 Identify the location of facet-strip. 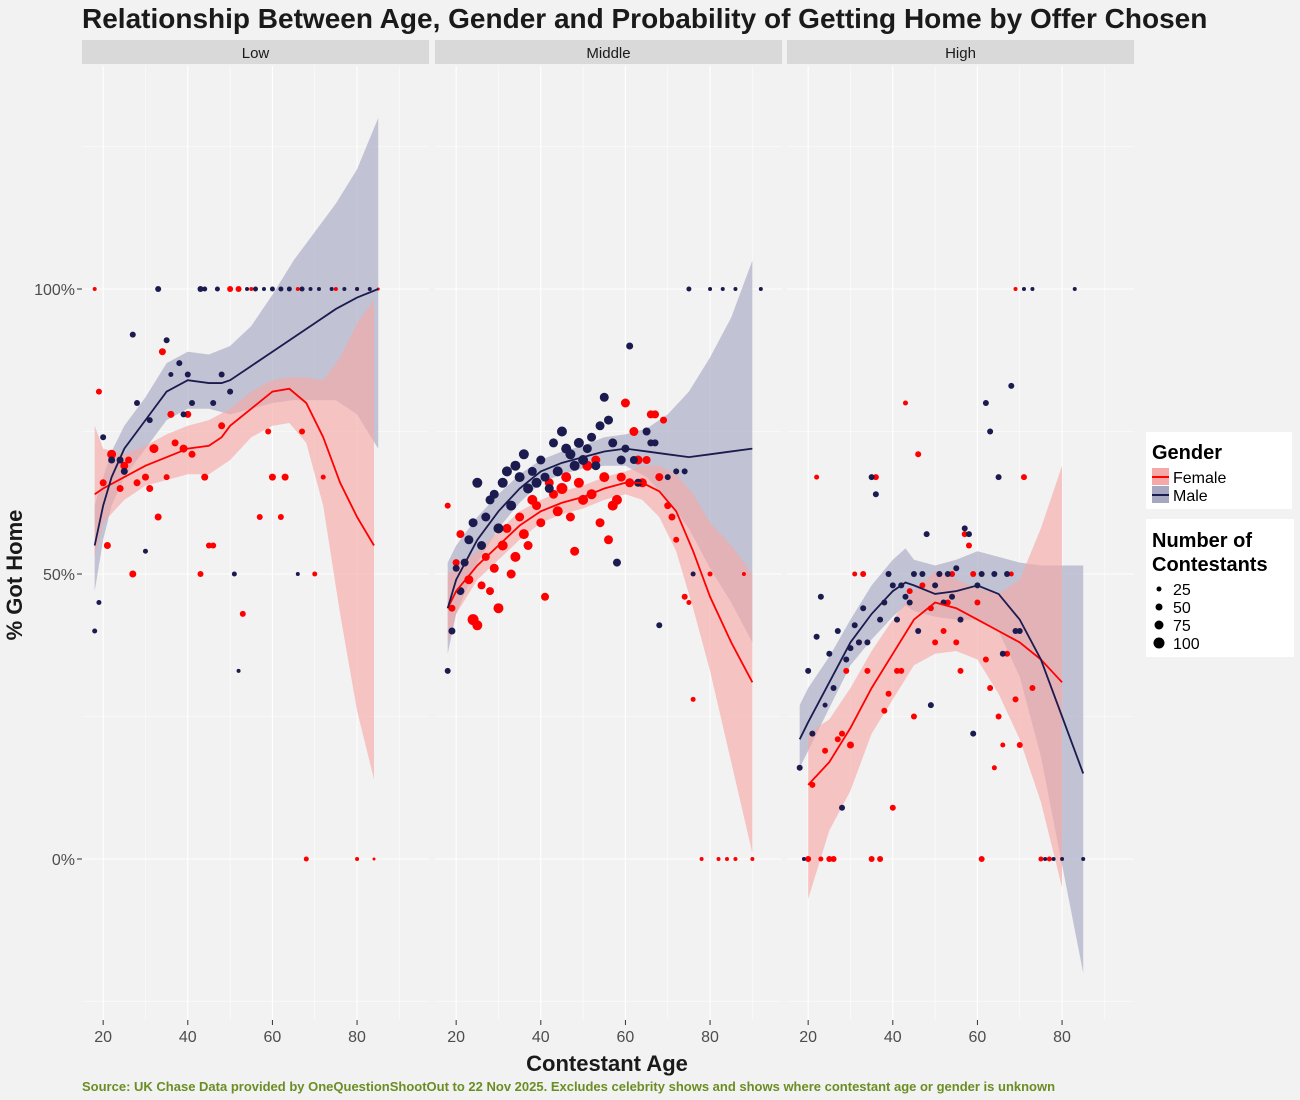
(255, 52).